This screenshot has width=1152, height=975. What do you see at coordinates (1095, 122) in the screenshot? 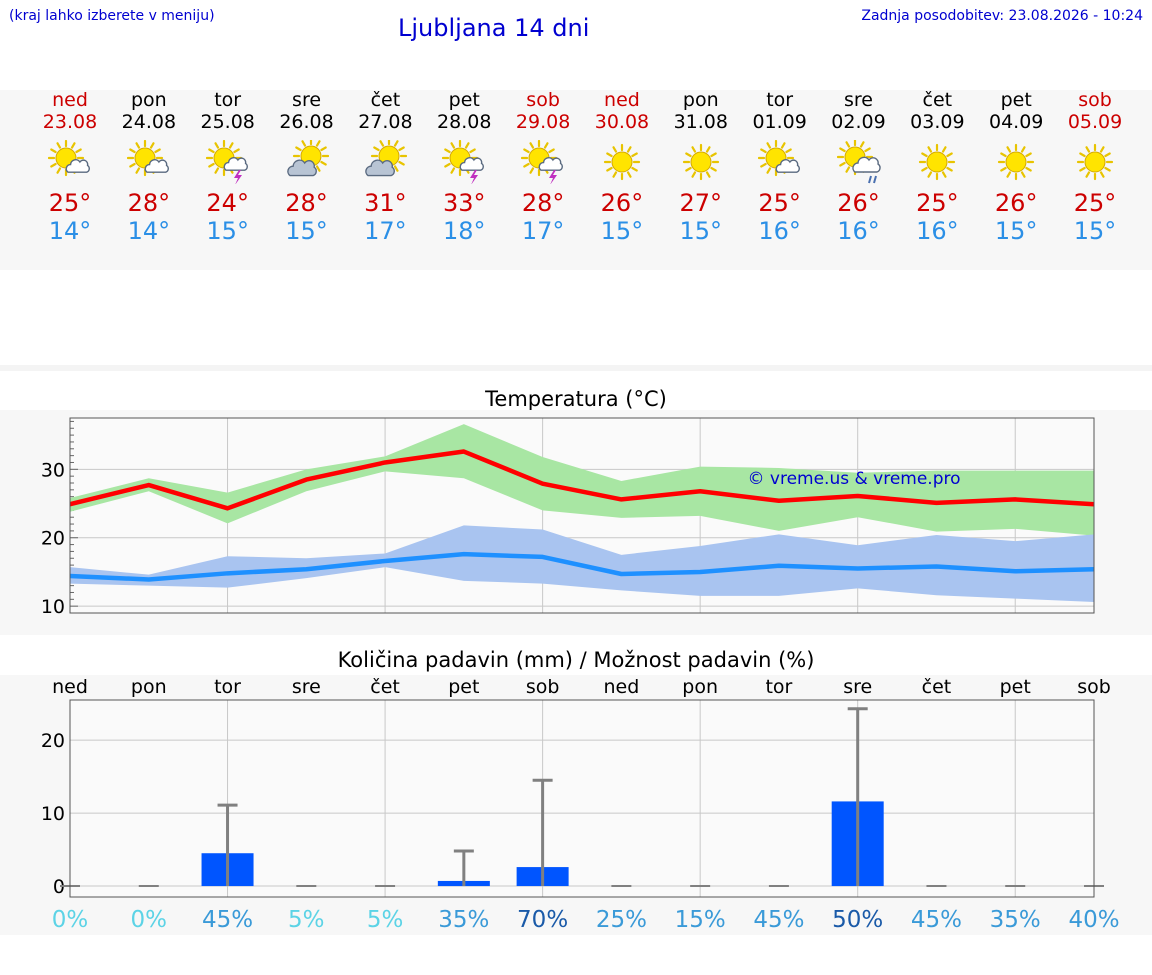
I see `day-date: 05.09` at bounding box center [1095, 122].